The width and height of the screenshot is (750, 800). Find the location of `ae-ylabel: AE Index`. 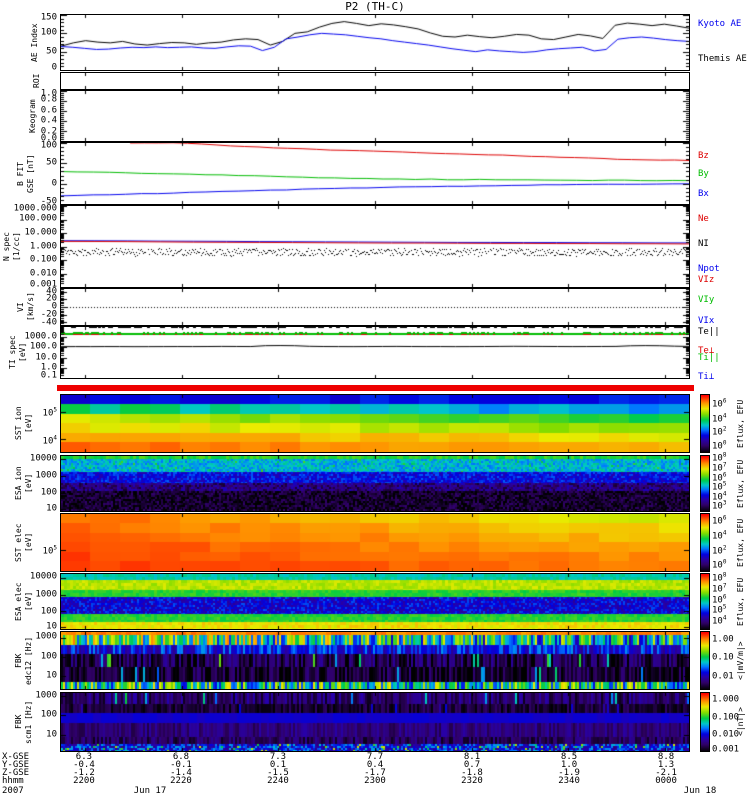

ae-ylabel: AE Index is located at coordinates (34, 42).